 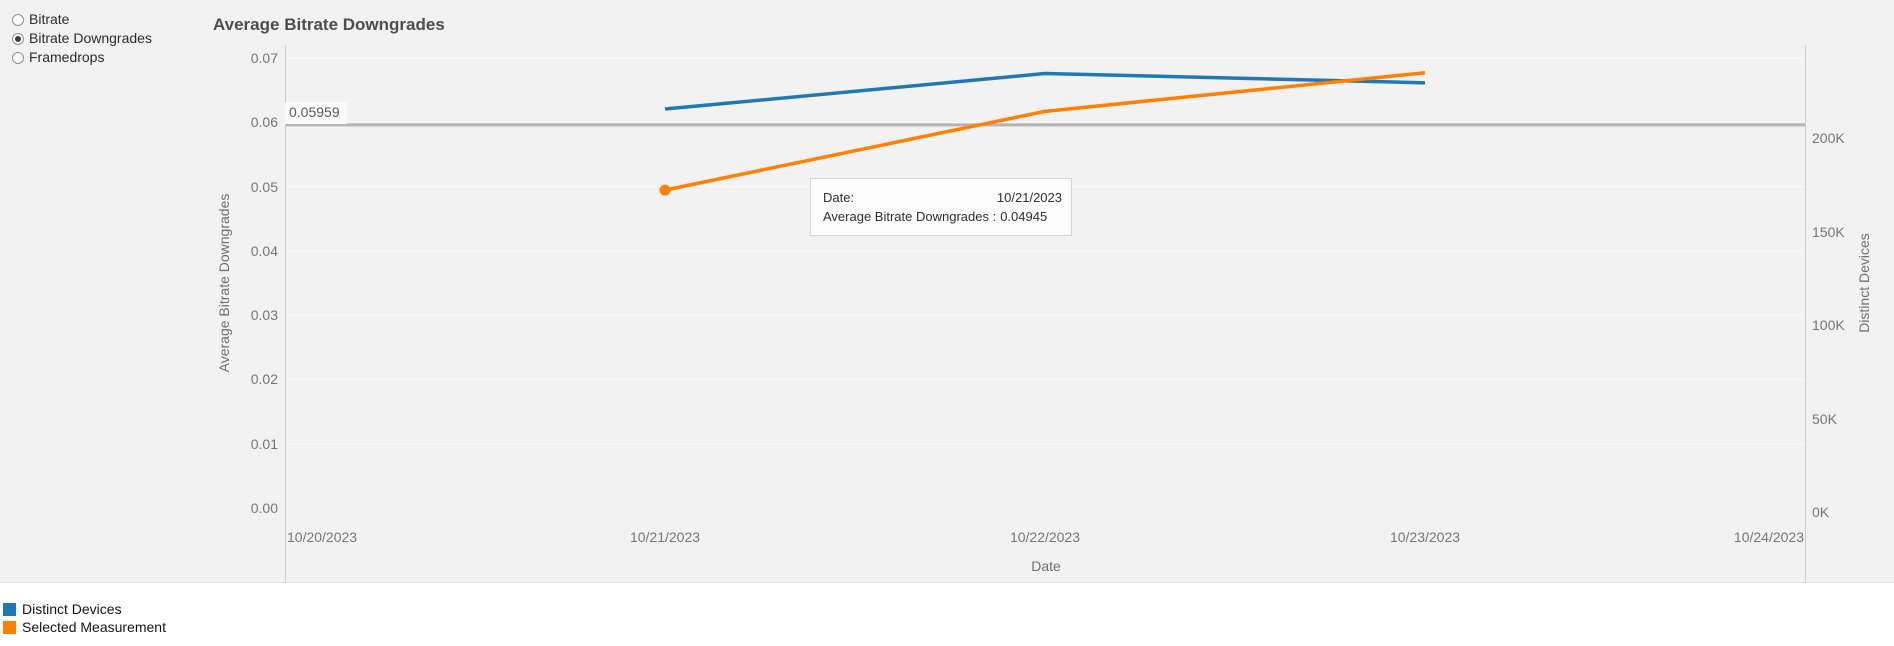 What do you see at coordinates (94, 627) in the screenshot?
I see `legend-label: Selected Measurement` at bounding box center [94, 627].